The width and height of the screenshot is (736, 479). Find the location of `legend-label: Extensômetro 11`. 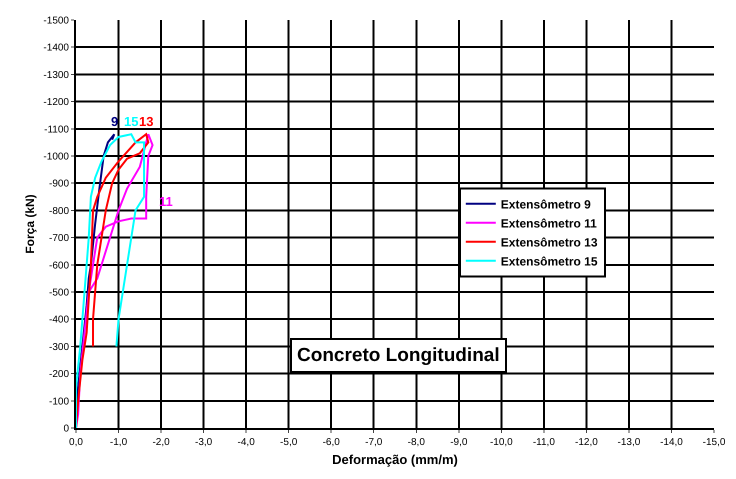

legend-label: Extensômetro 11 is located at coordinates (549, 223).